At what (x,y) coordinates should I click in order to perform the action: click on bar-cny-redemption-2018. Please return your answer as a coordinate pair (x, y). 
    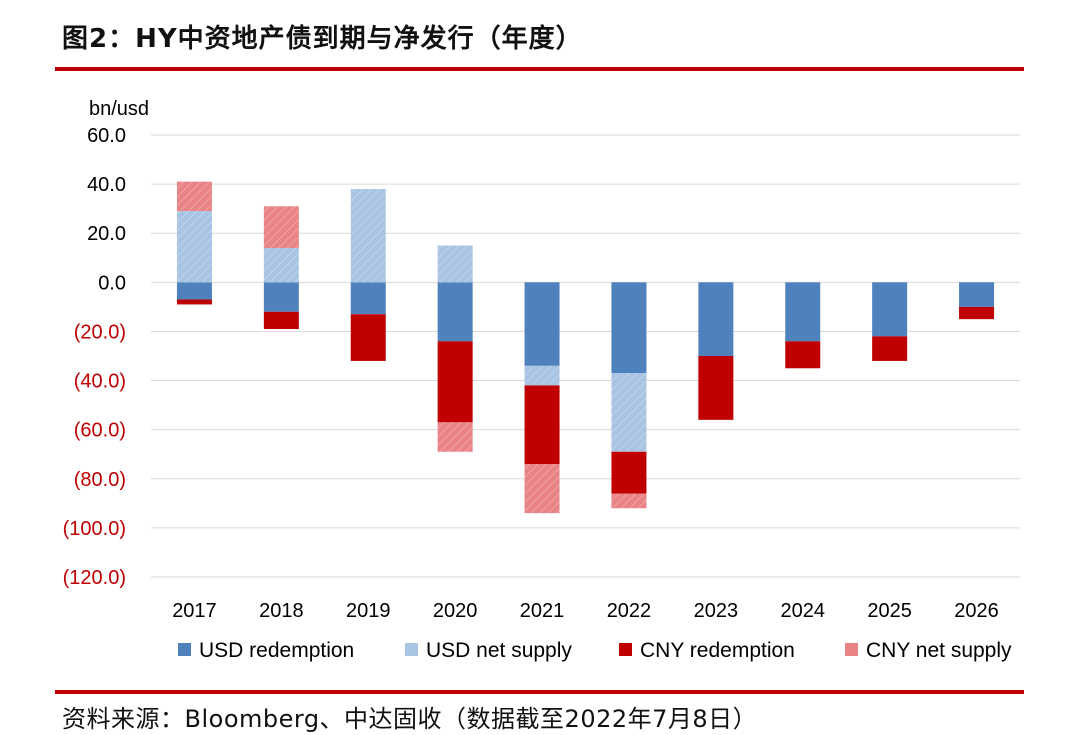
    Looking at the image, I should click on (281, 320).